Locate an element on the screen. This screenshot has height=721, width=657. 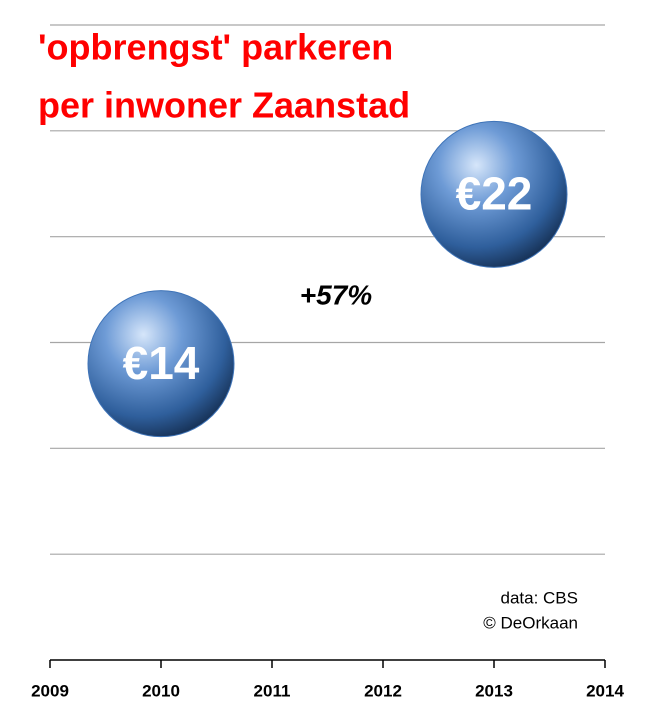
chart-title: 'opbrengst' parkeren is located at coordinates (215, 47).